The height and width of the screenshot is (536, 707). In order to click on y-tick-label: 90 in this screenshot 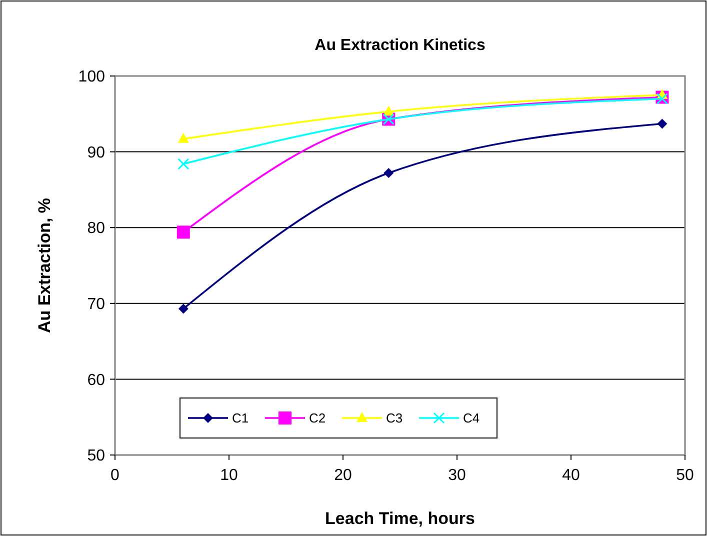, I will do `click(96, 153)`.